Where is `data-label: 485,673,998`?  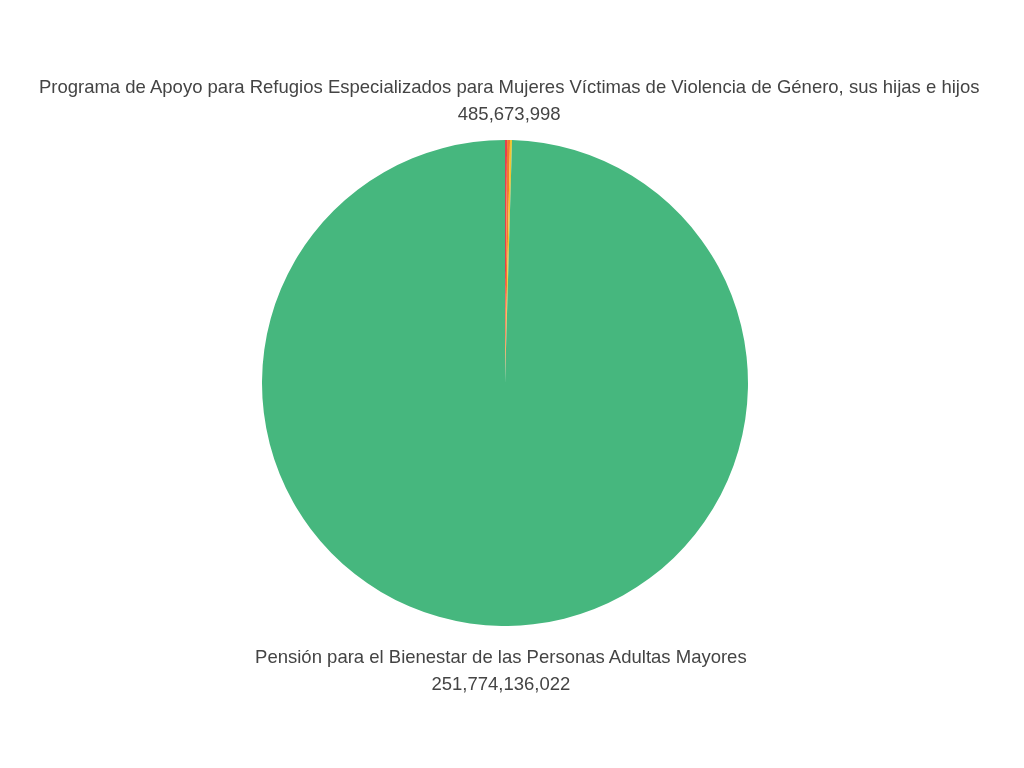 data-label: 485,673,998 is located at coordinates (509, 114).